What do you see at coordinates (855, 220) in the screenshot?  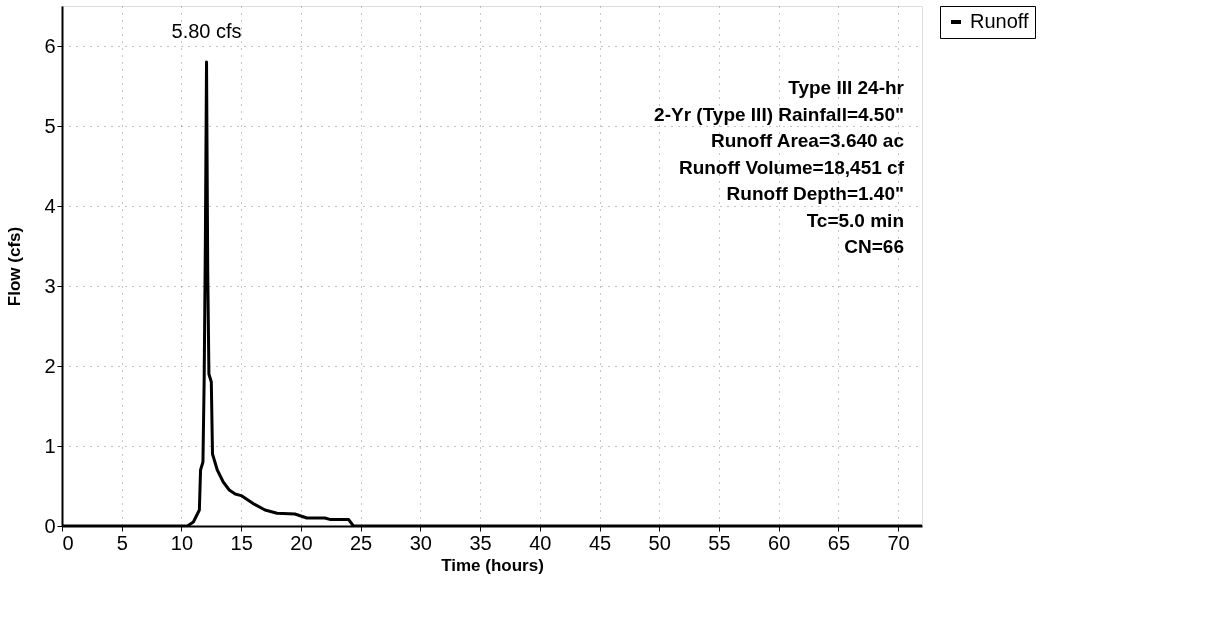 I see `annotation: Tc=5.0 min` at bounding box center [855, 220].